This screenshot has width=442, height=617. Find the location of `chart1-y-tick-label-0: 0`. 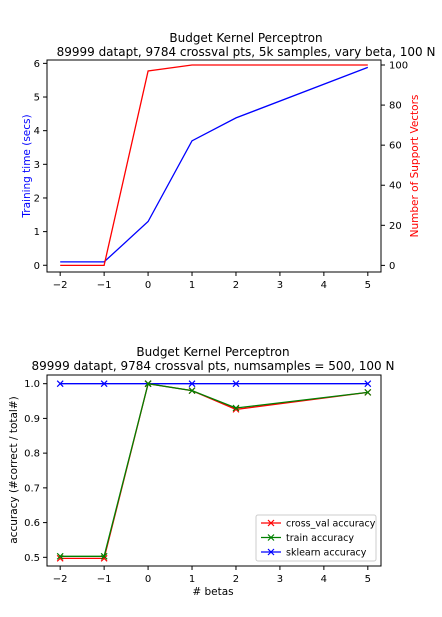

chart1-y-tick-label-0: 0 is located at coordinates (37, 266).